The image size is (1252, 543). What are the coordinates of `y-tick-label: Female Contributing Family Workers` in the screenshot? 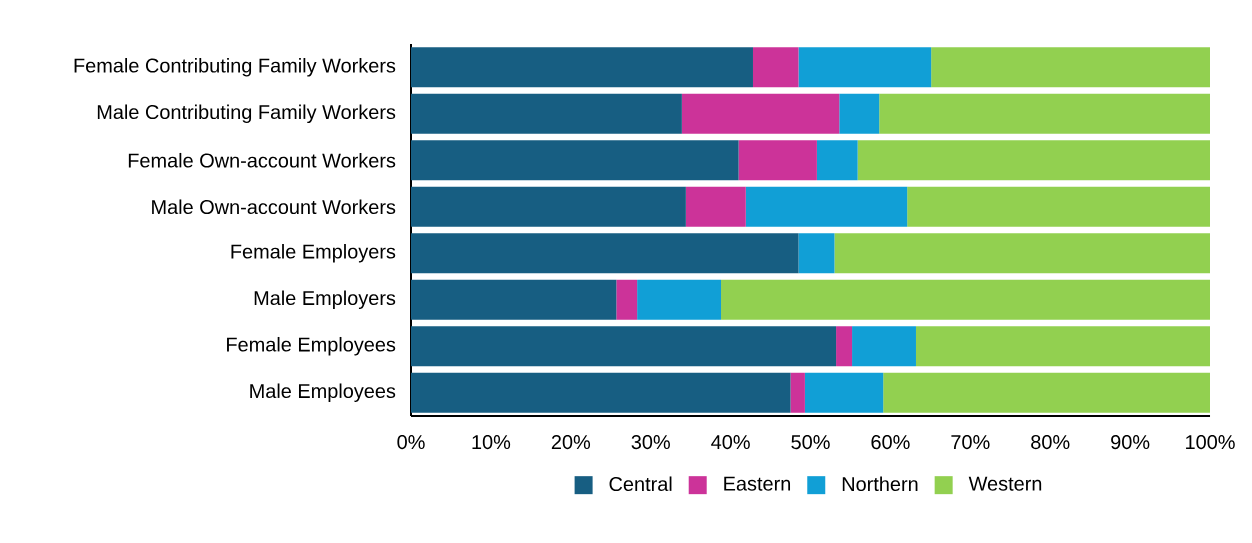 It's located at (235, 67).